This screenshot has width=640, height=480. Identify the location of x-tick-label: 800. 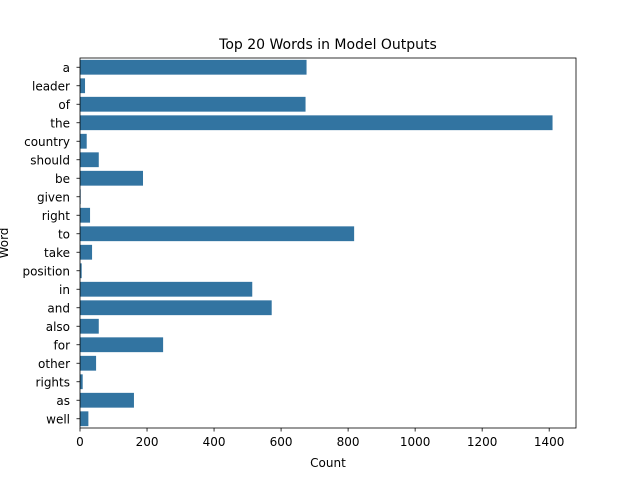
(348, 442).